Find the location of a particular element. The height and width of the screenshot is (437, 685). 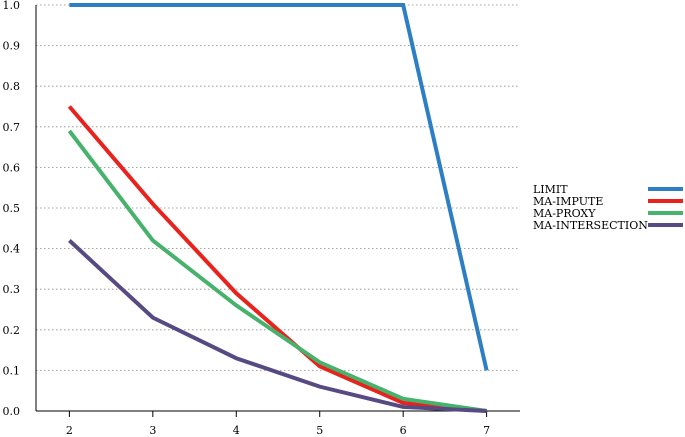

y-tick-label: 0.5 is located at coordinates (12, 208).